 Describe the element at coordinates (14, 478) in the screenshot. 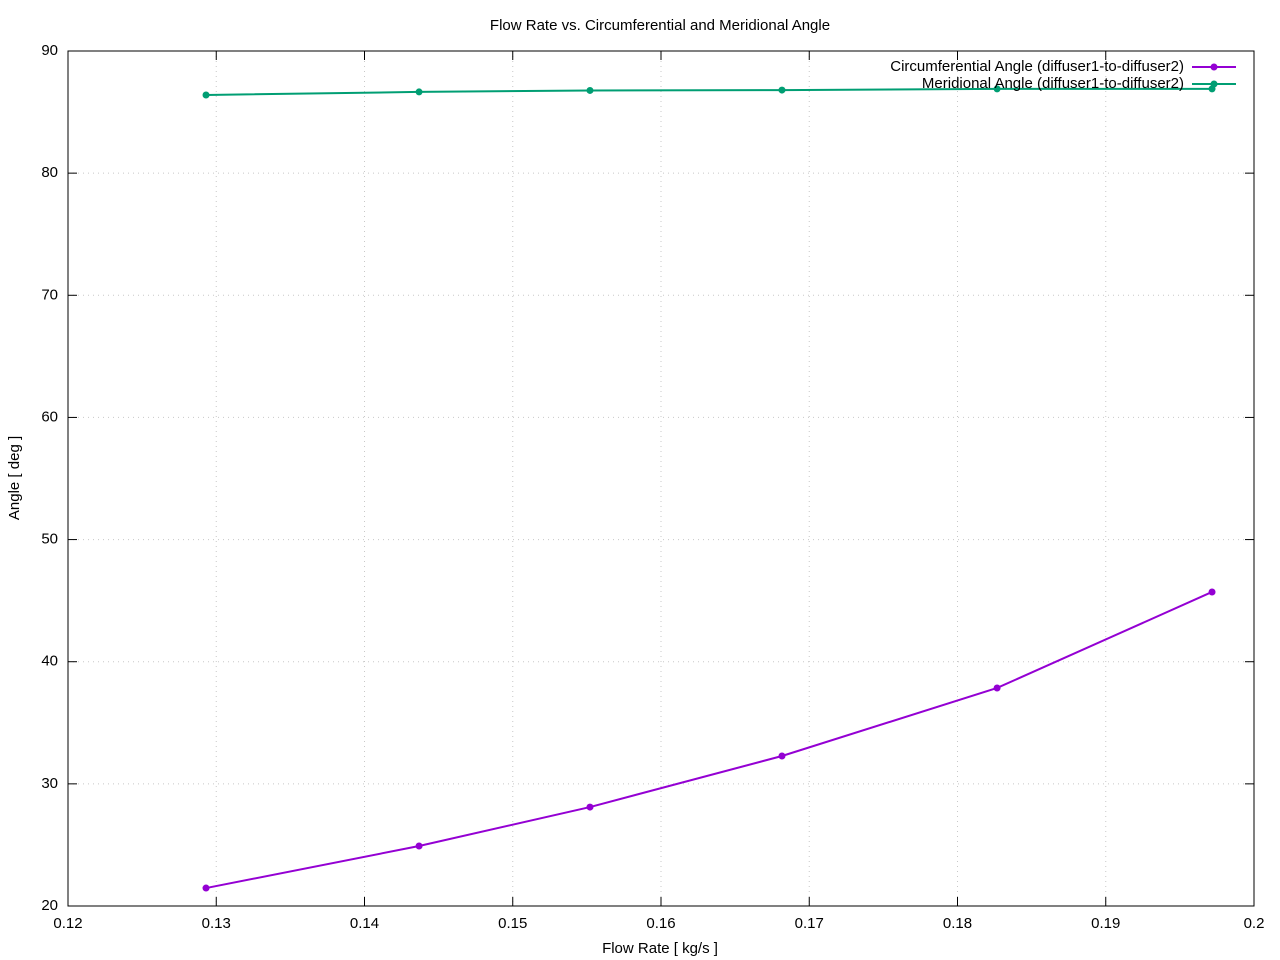

I see `y-axis-label: Angle [ deg ]` at that location.